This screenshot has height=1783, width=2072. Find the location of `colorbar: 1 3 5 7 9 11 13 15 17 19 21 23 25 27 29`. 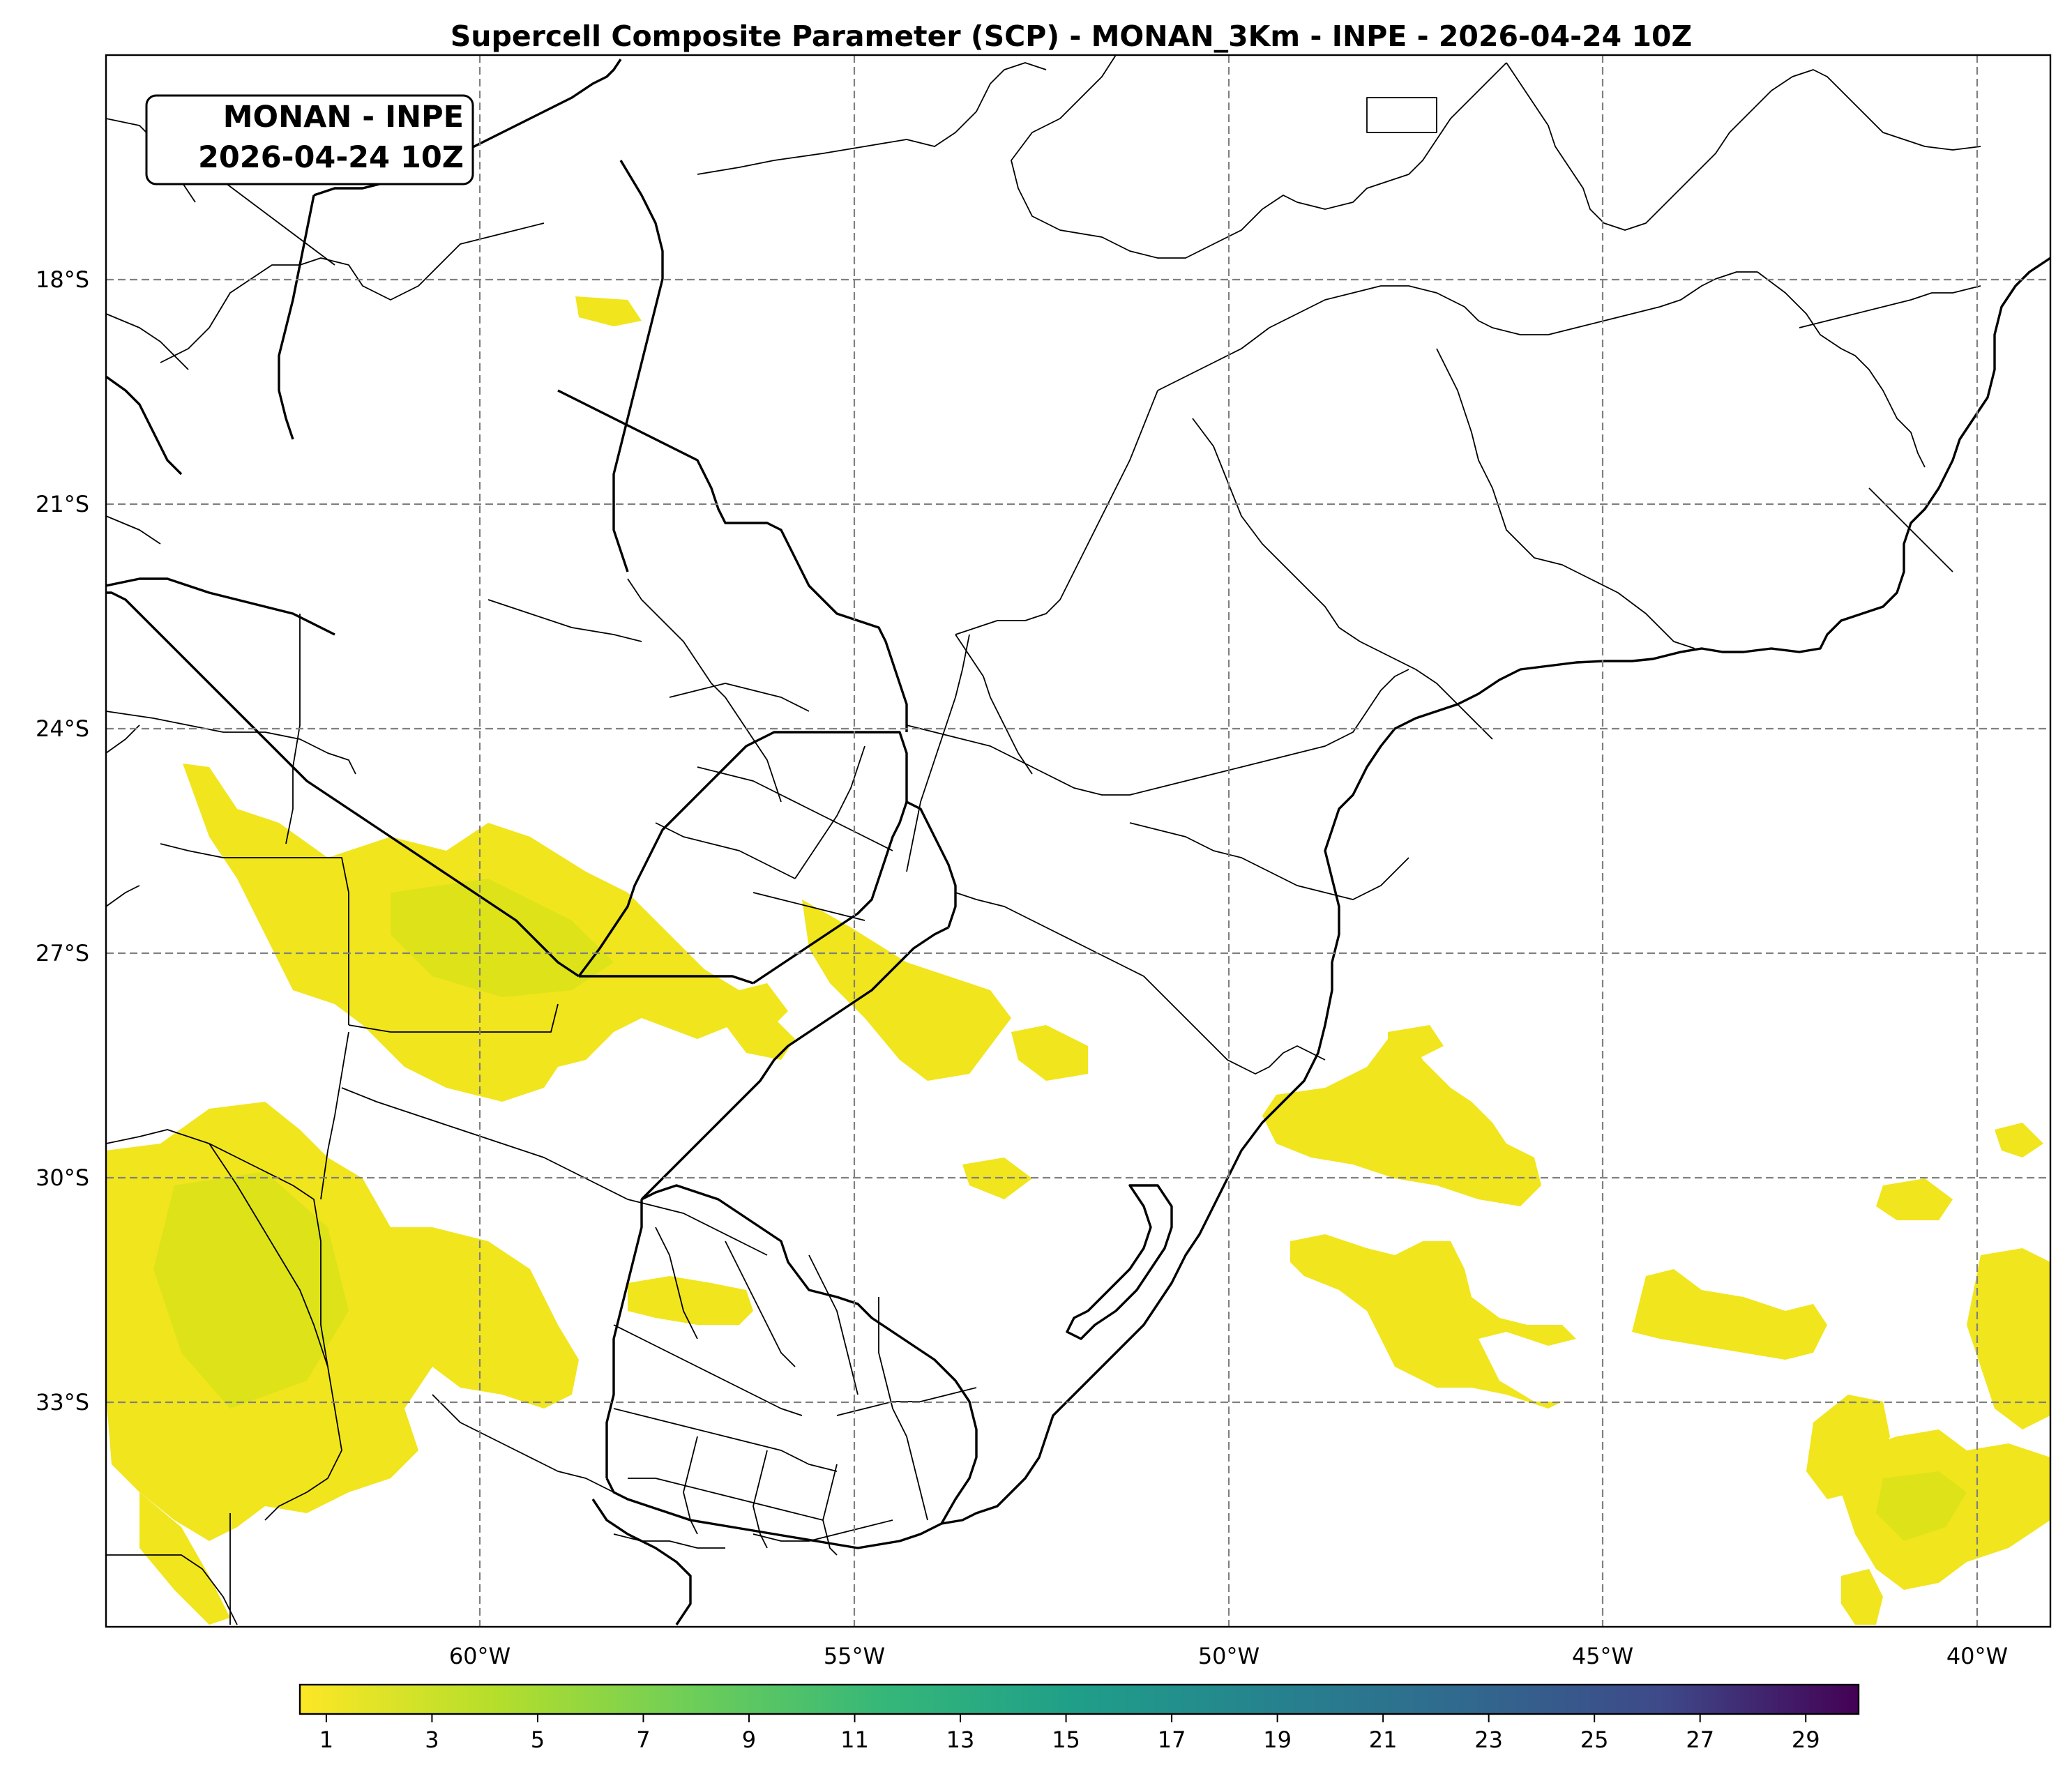

colorbar: 1 3 5 7 9 11 13 15 17 19 21 23 25 27 29 is located at coordinates (1079, 1718).